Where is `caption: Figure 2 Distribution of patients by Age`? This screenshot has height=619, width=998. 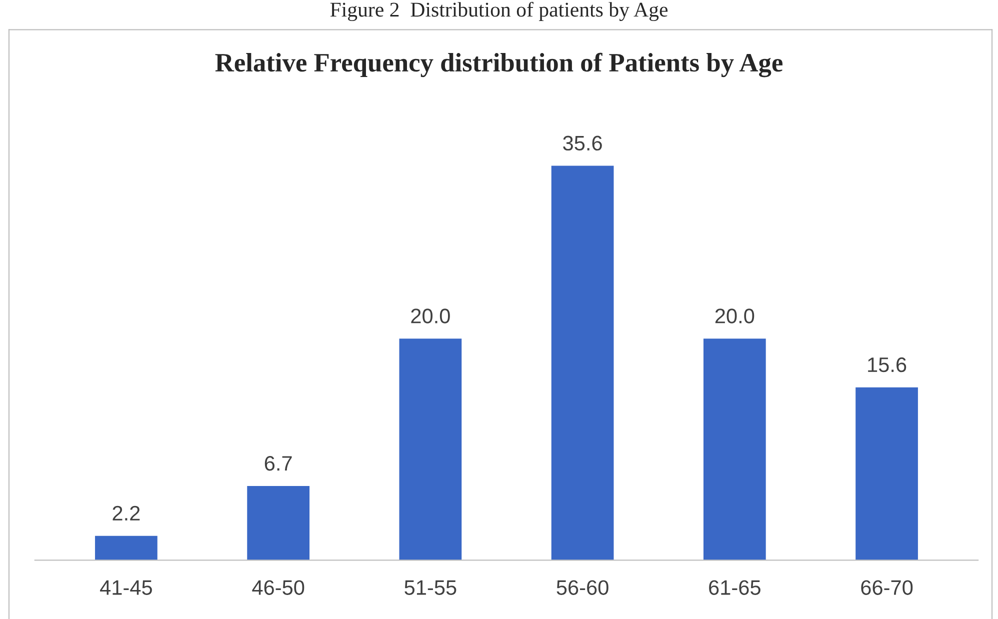
caption: Figure 2 Distribution of patients by Age is located at coordinates (499, 12).